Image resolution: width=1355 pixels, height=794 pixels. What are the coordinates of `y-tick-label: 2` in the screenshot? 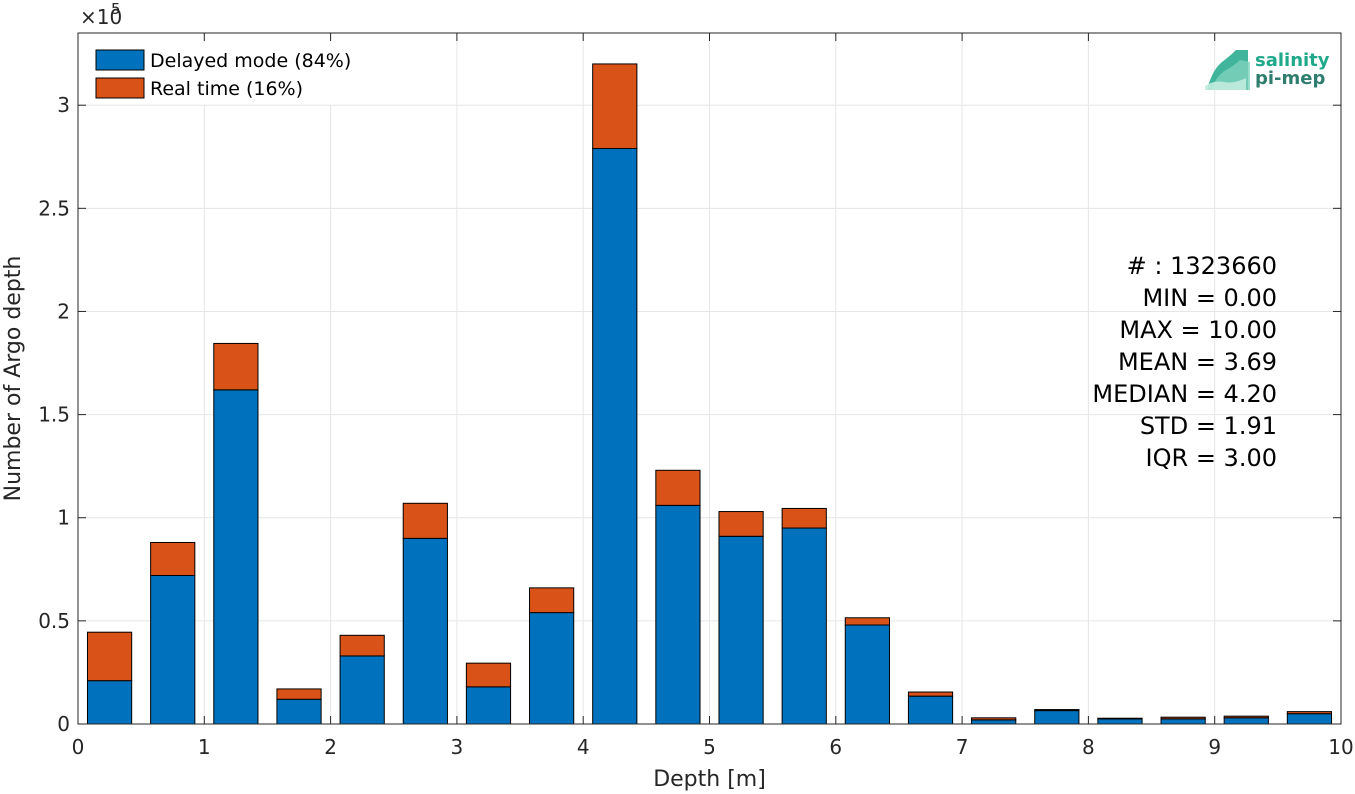 It's located at (63, 311).